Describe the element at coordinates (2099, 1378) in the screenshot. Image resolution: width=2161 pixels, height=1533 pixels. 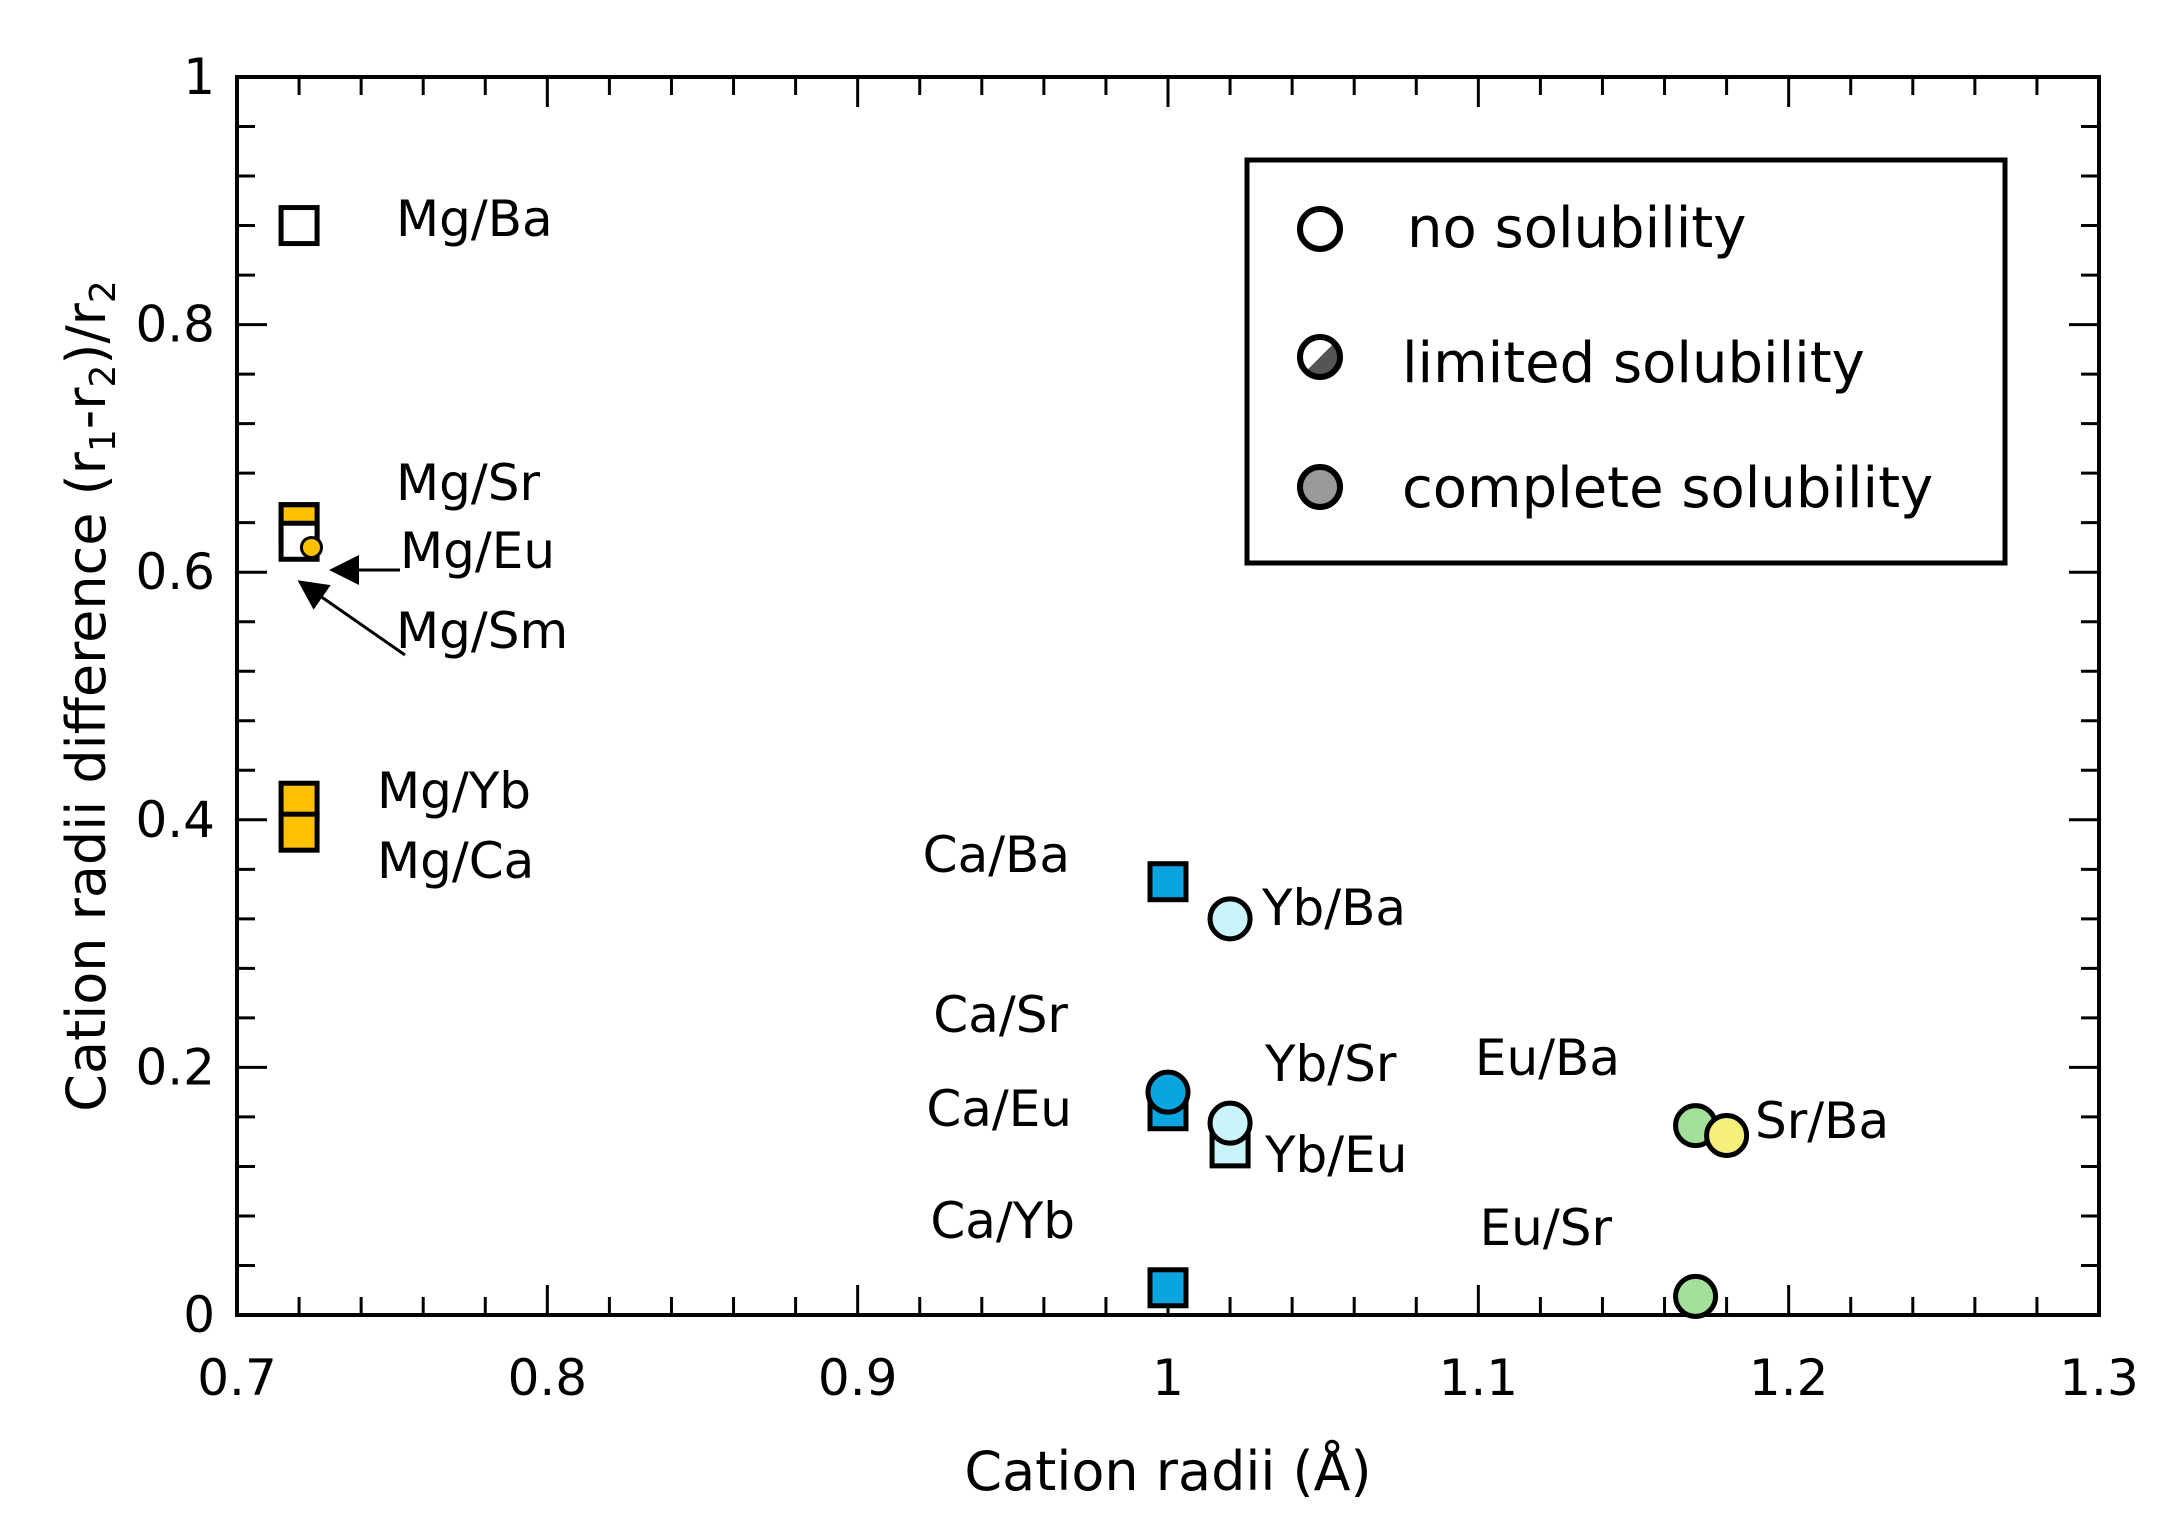
I see `x-tick-label: 1.3` at that location.